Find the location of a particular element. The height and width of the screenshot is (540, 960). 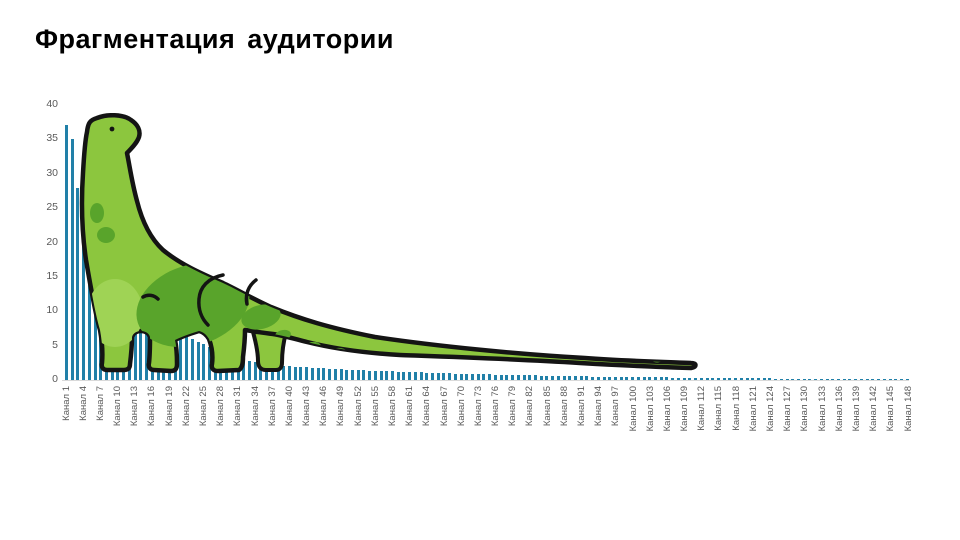

x-tick-label: Канал 61 is located at coordinates (410, 406).